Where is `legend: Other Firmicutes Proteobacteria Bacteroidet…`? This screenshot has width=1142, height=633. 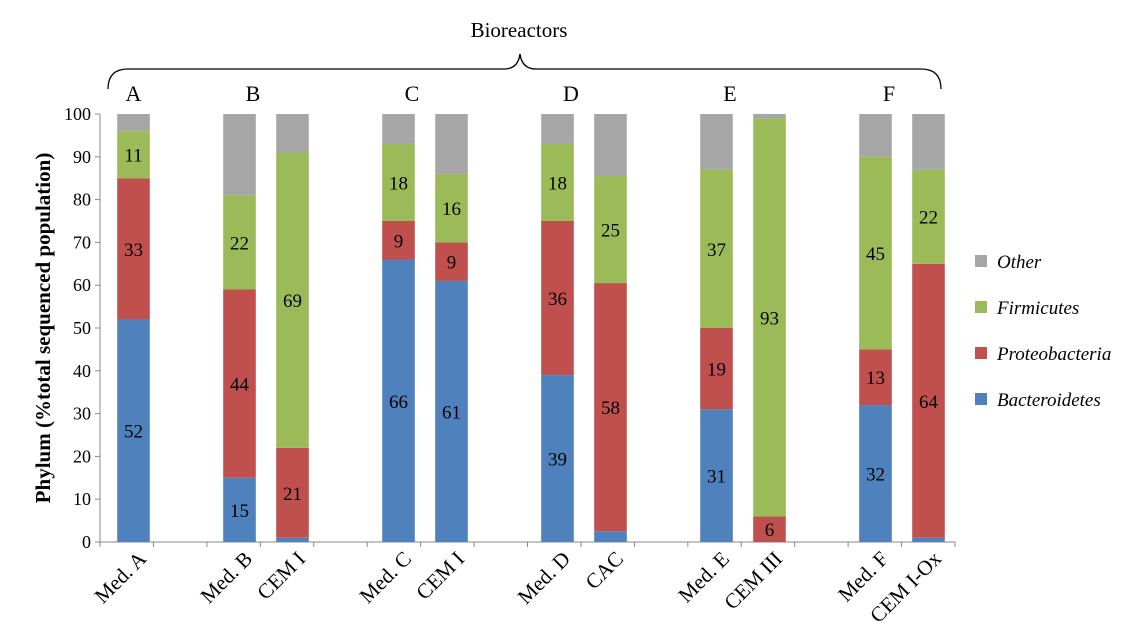
legend: Other Firmicutes Proteobacteria Bacteroidet… is located at coordinates (1043, 331).